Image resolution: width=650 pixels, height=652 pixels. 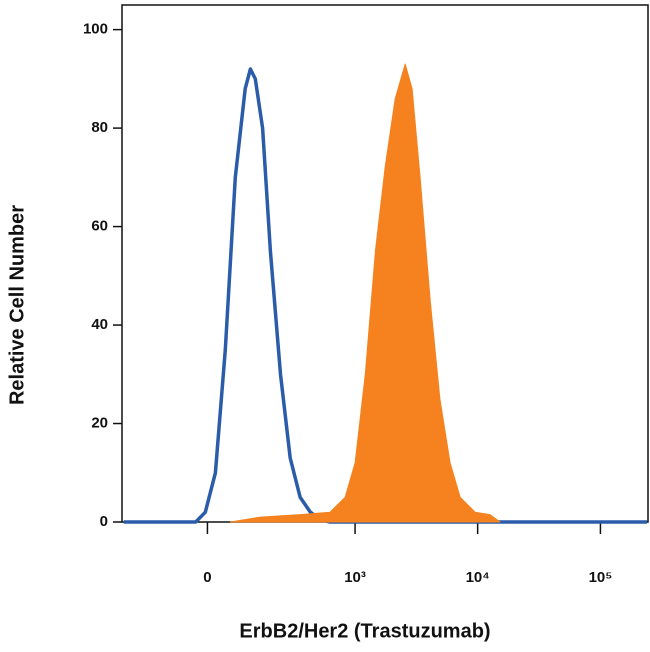 What do you see at coordinates (99, 324) in the screenshot?
I see `y-tick-label: 40` at bounding box center [99, 324].